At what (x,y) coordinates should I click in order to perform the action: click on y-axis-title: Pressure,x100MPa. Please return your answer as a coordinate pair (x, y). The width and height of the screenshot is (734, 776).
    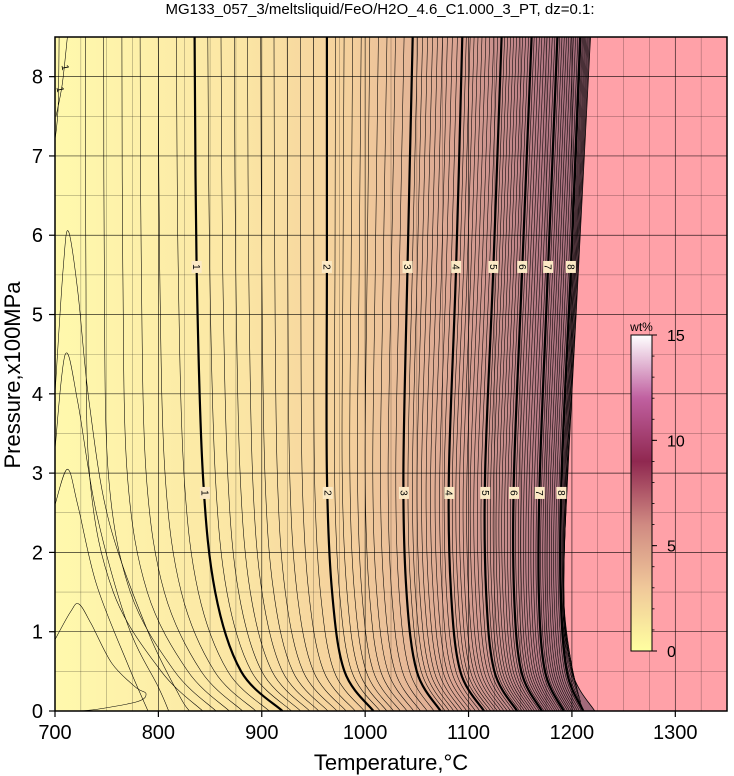
    Looking at the image, I should click on (12, 375).